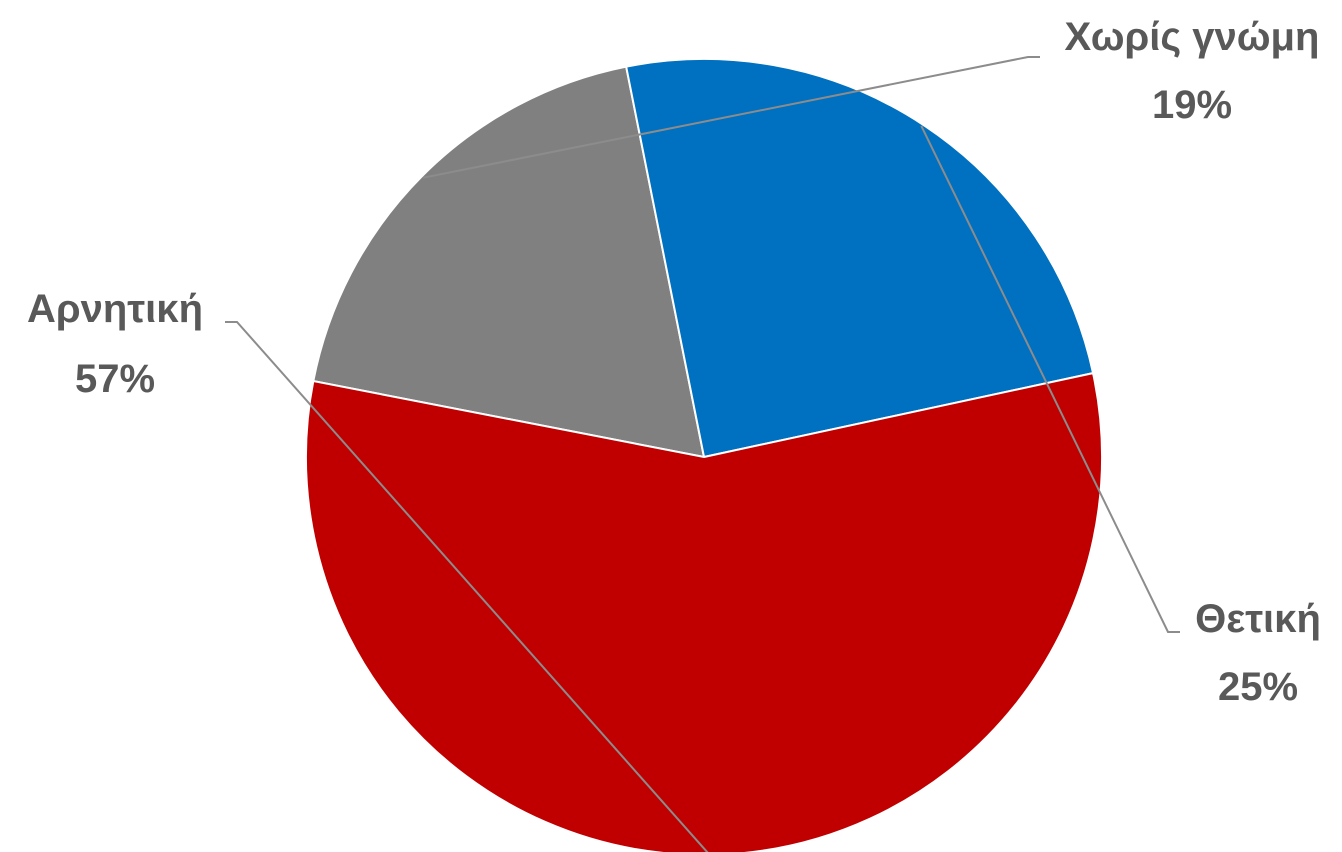  Describe the element at coordinates (1258, 687) in the screenshot. I see `slice-value-positive: 25%` at that location.